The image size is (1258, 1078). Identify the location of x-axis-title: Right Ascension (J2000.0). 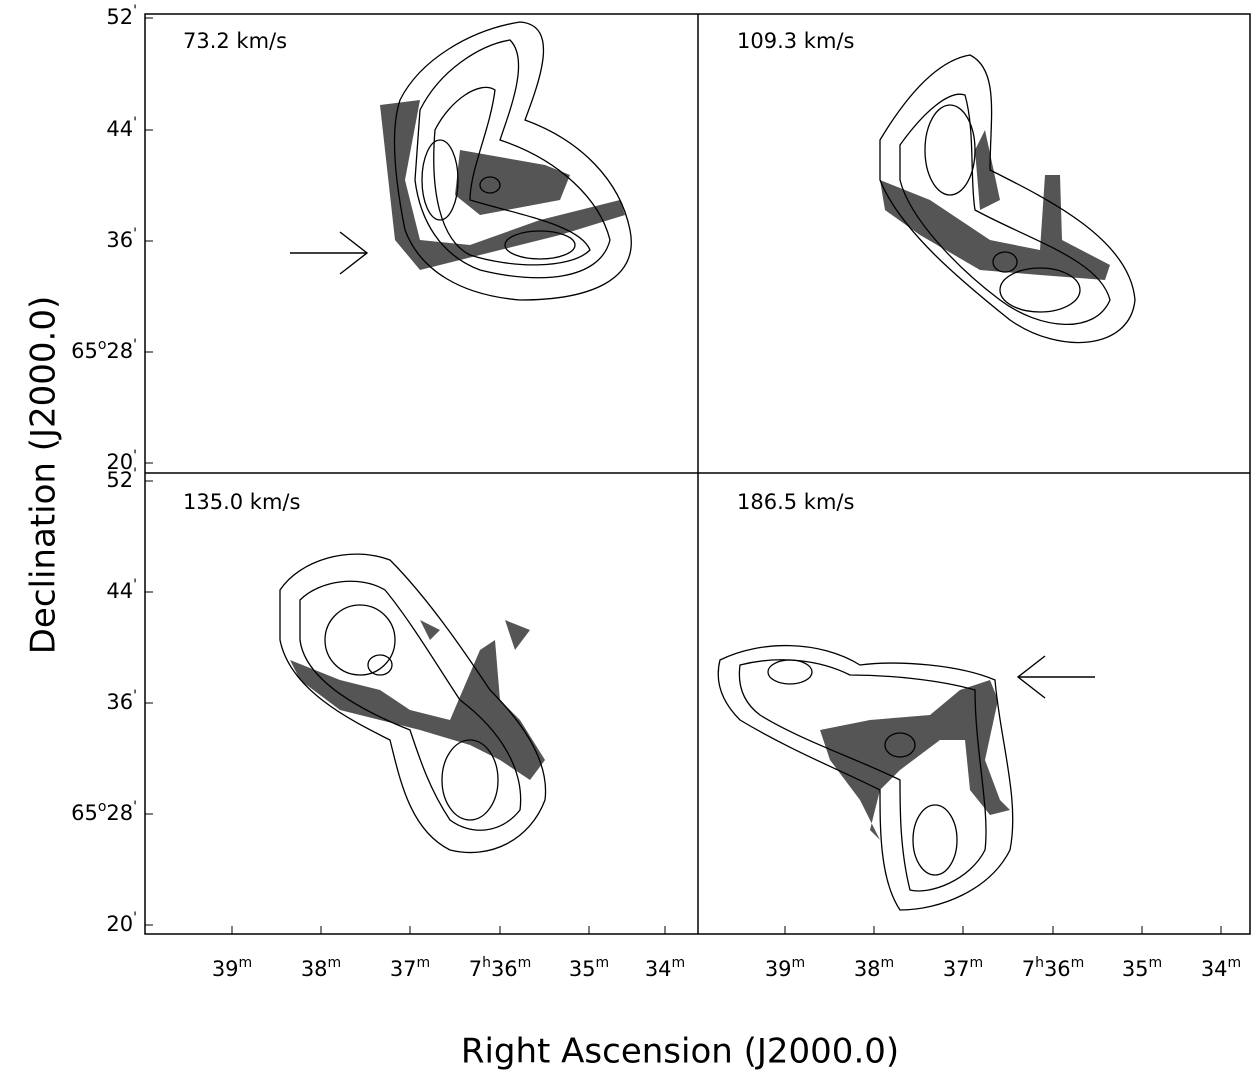
(680, 1052).